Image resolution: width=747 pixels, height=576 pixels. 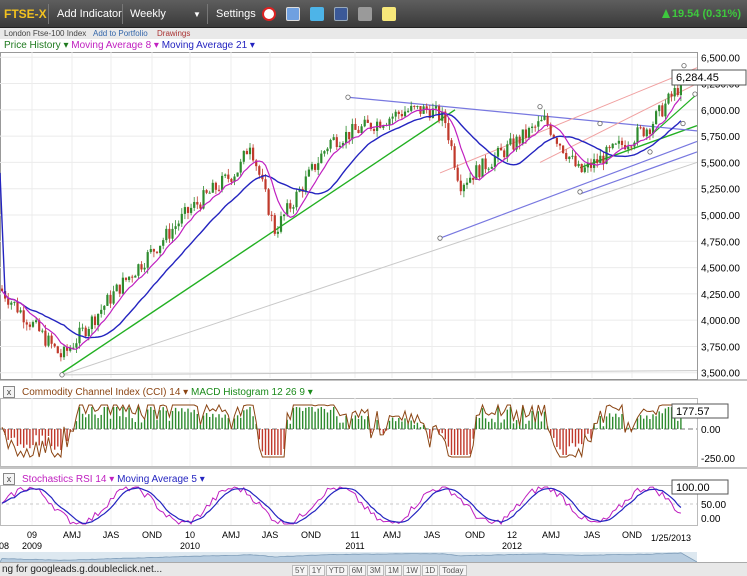 I want to click on range-3m-button: 3M, so click(x=375, y=570).